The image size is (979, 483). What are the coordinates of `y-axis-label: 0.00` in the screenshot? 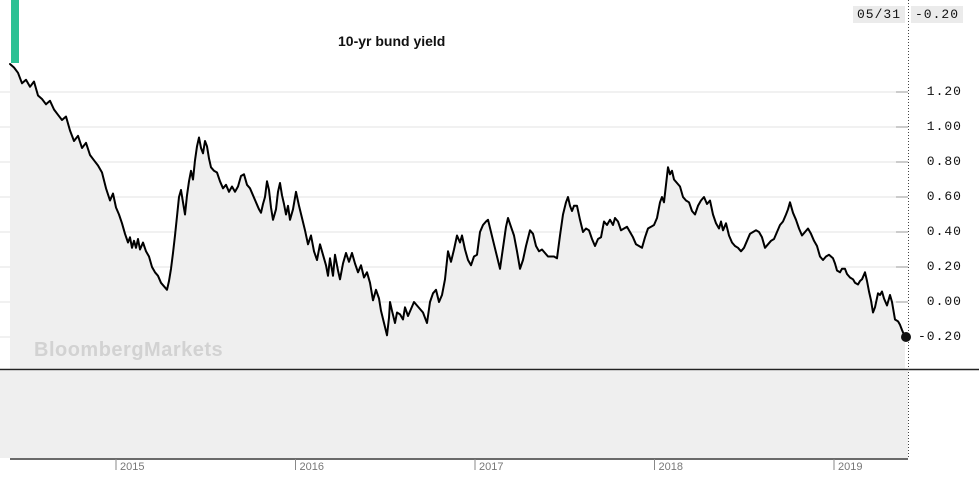 It's located at (944, 301).